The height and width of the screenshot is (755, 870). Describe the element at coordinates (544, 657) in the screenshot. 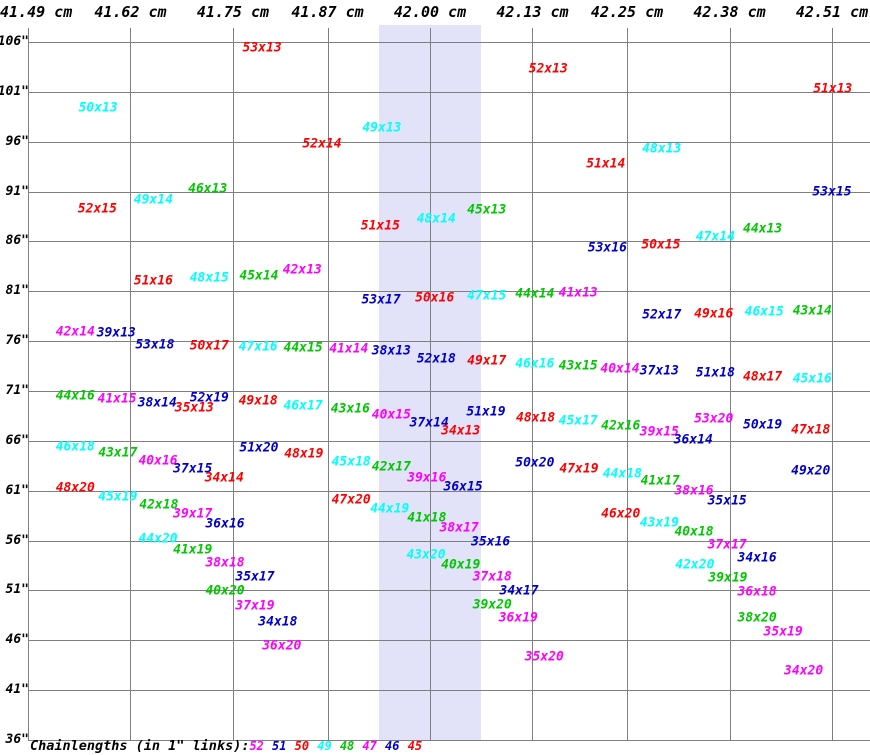

I see `gear-point-label: 35x20` at that location.